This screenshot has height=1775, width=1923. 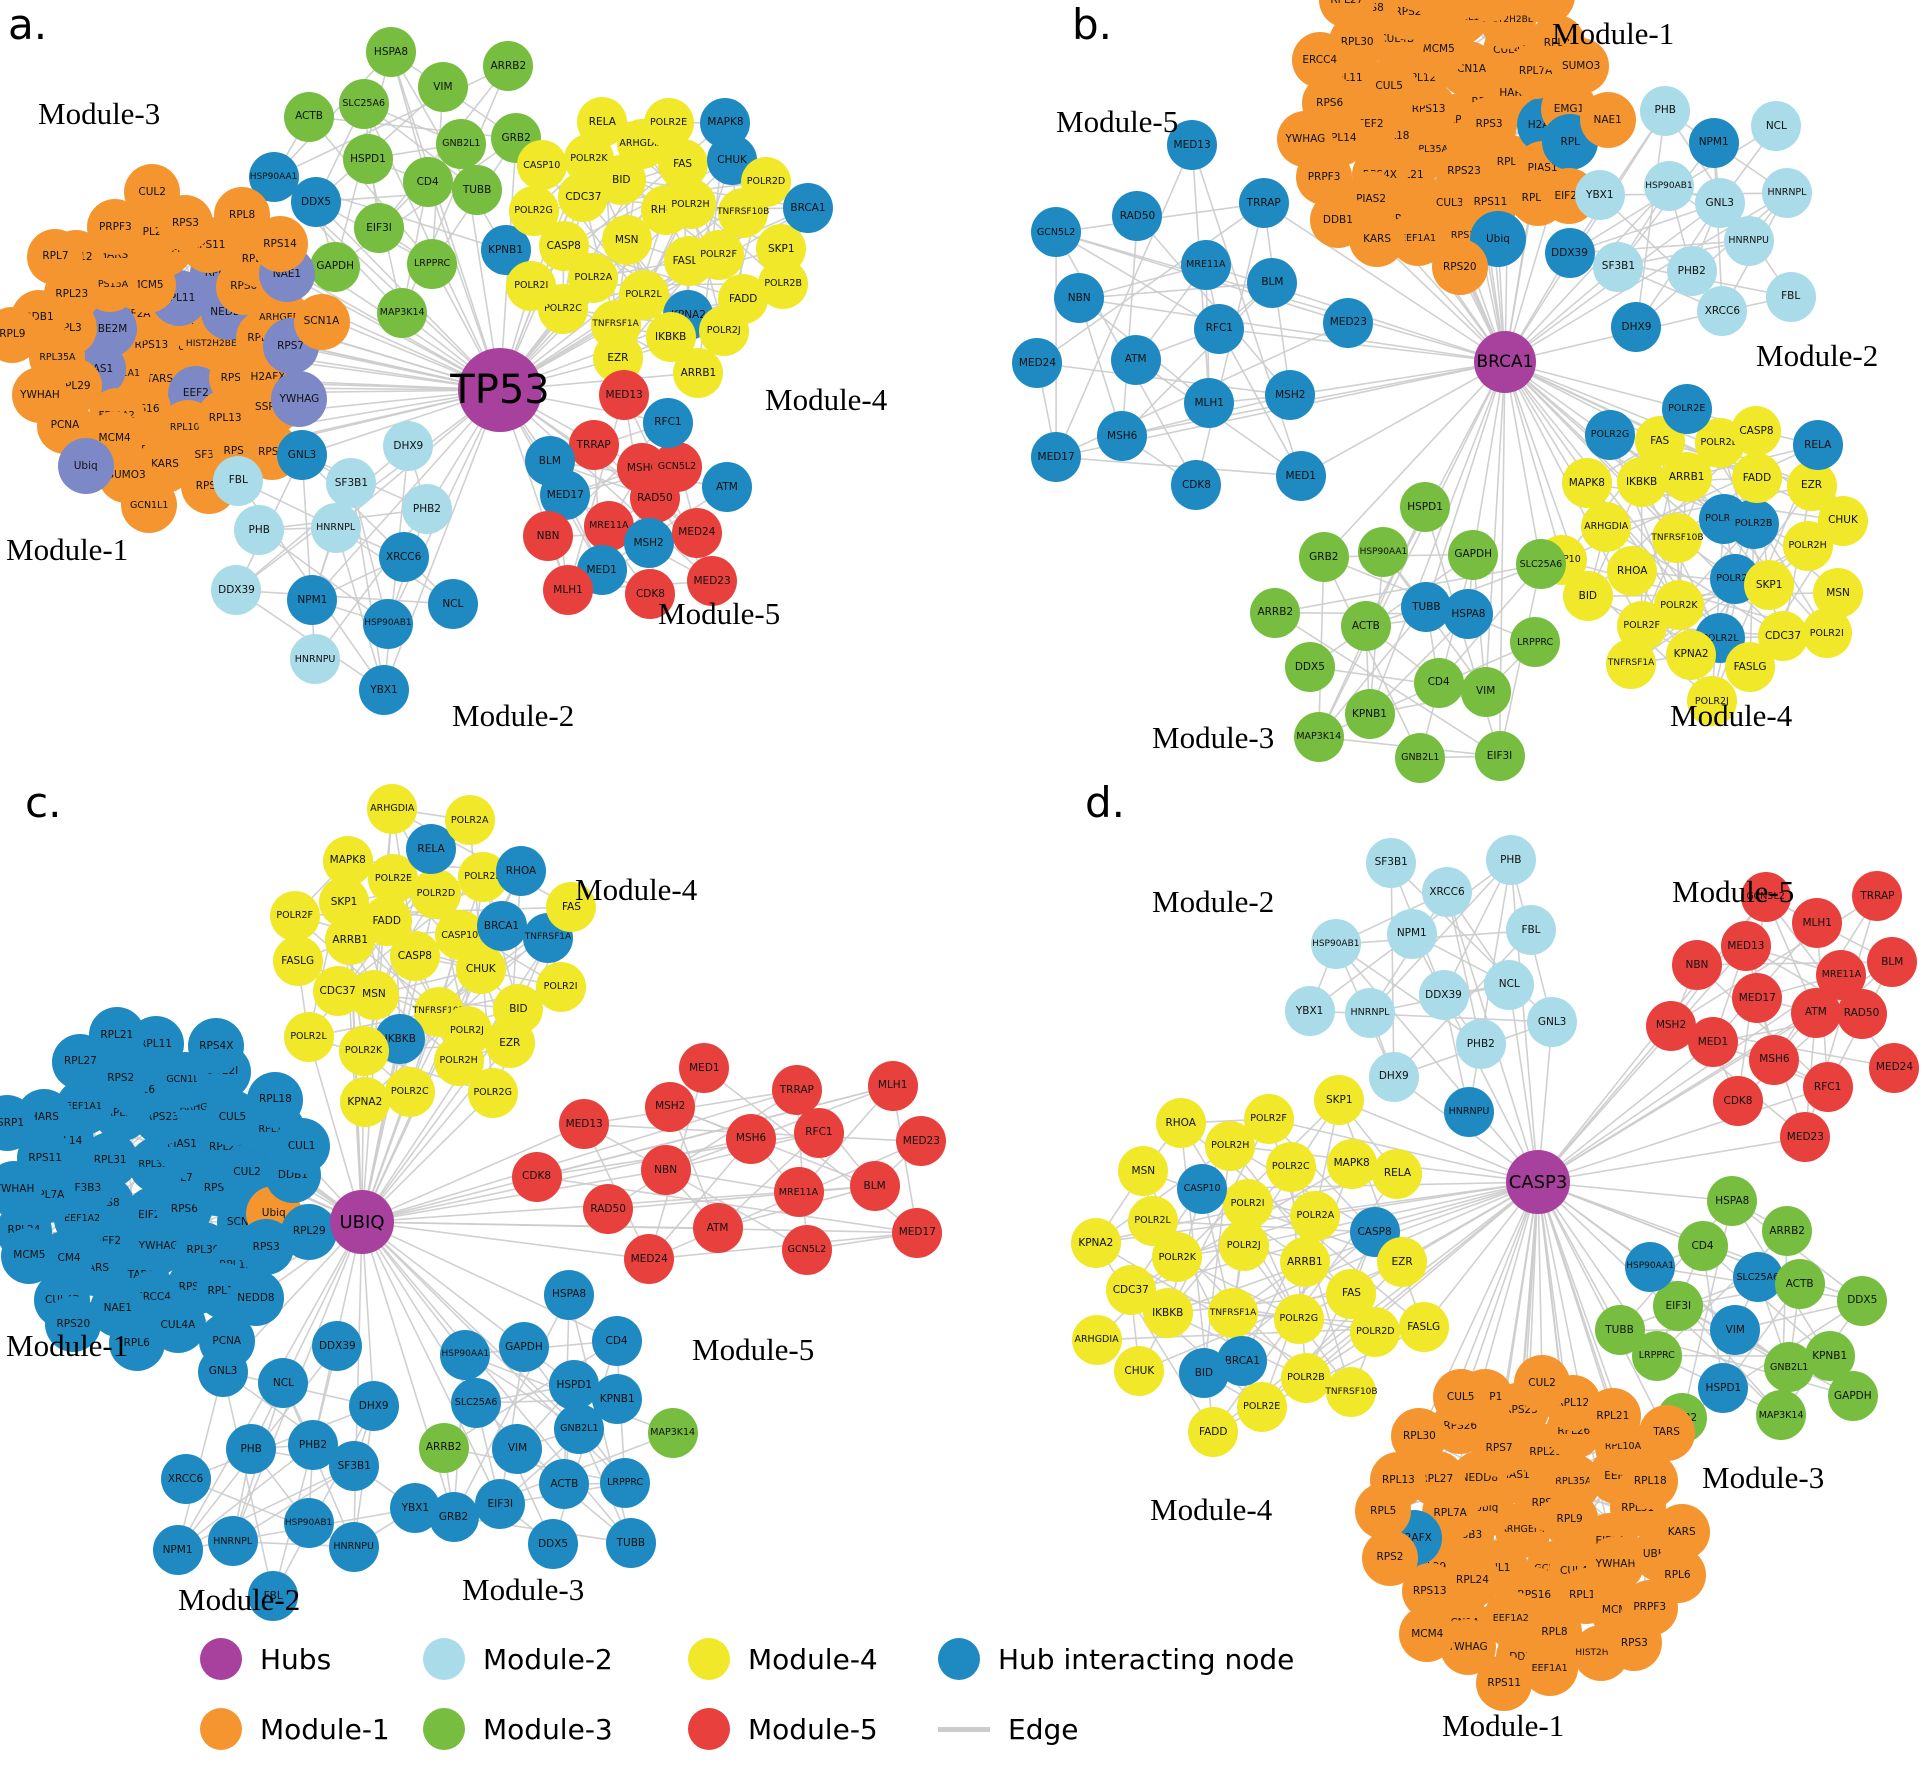 What do you see at coordinates (1765, 896) in the screenshot?
I see `network-node: GCN5L2` at bounding box center [1765, 896].